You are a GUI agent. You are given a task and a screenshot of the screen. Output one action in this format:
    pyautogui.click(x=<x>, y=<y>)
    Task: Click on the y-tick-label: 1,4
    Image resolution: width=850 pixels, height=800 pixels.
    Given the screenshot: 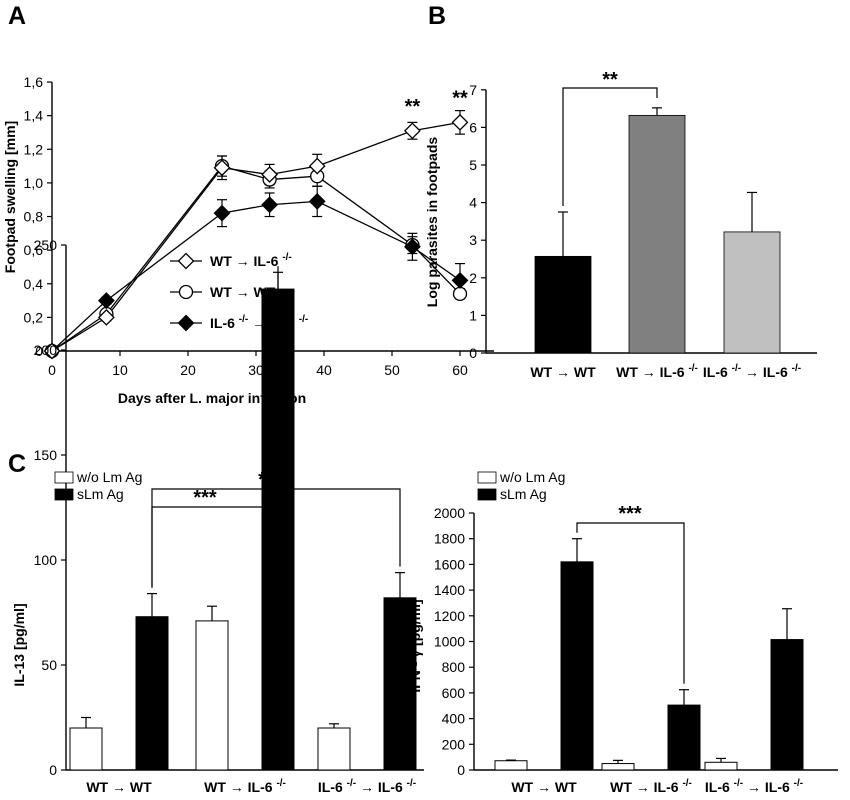 What is the action you would take?
    pyautogui.click(x=34, y=116)
    